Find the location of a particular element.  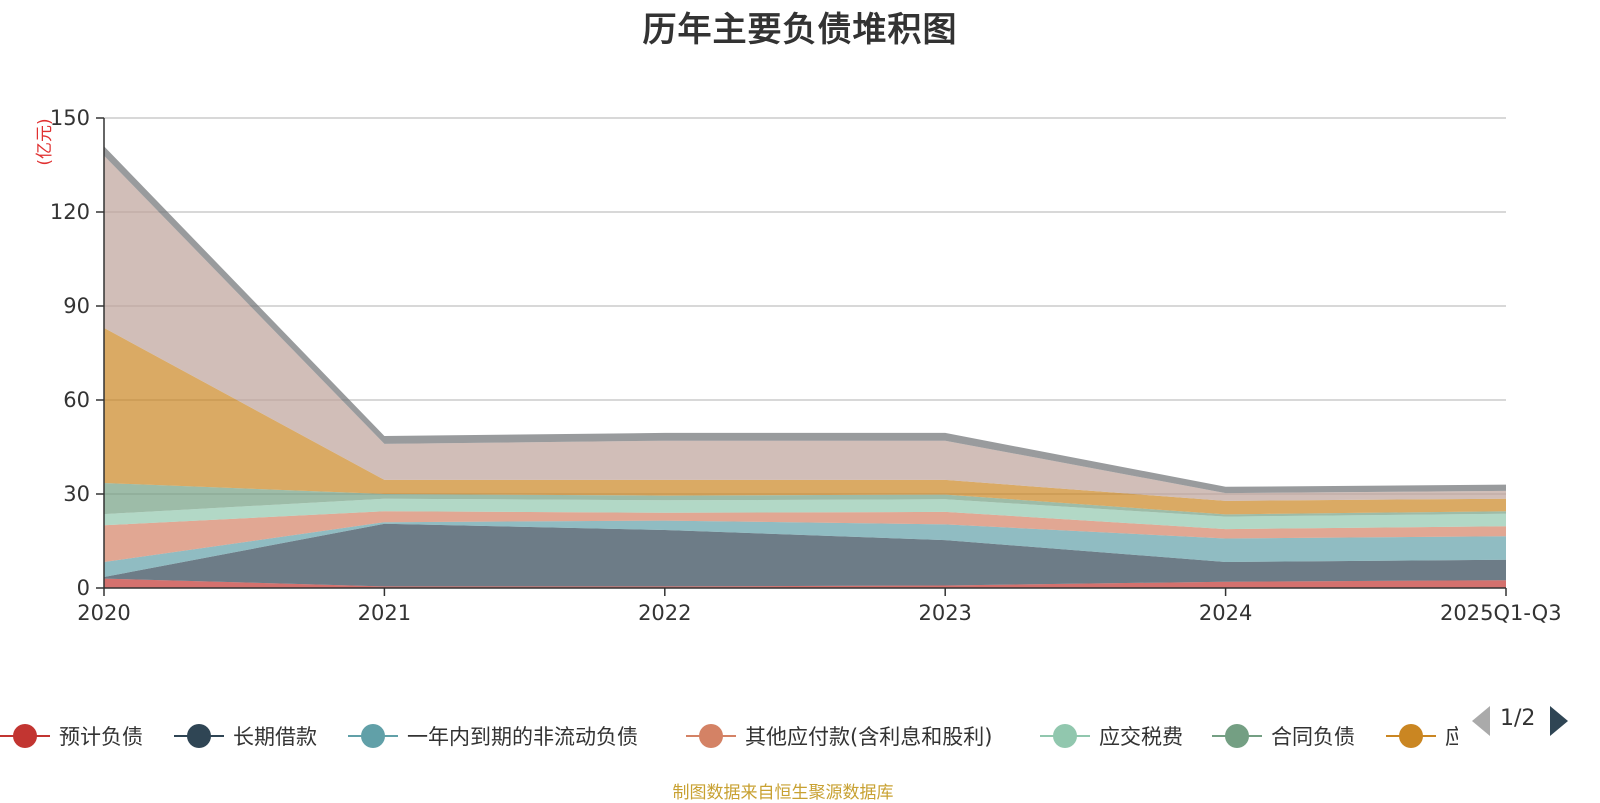

legend-page-indicator: 1/2 is located at coordinates (1518, 718).